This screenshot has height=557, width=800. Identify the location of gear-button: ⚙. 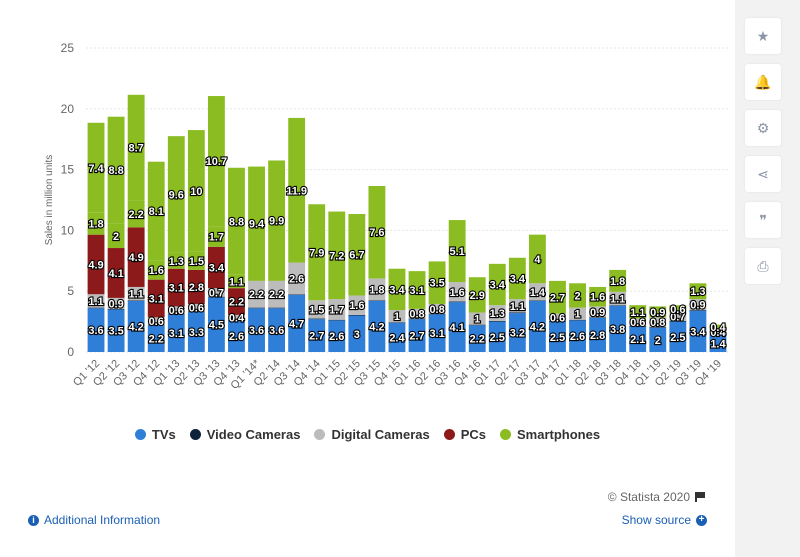
(763, 128).